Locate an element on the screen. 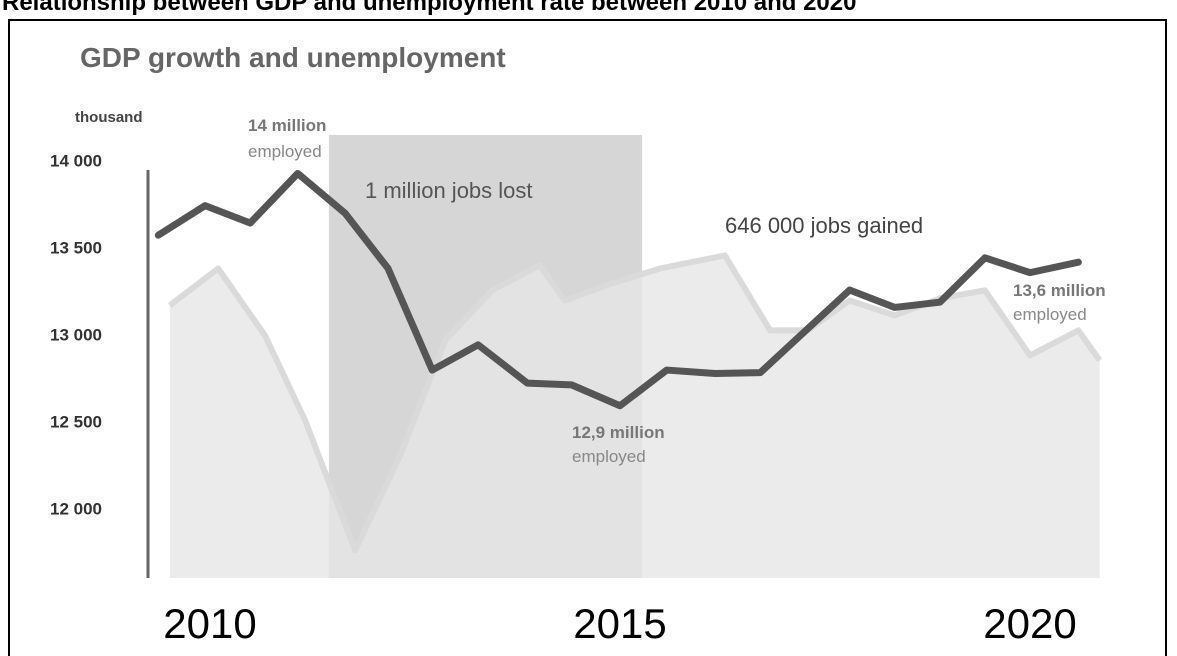  y-tick-label: 14 000 is located at coordinates (76, 160).